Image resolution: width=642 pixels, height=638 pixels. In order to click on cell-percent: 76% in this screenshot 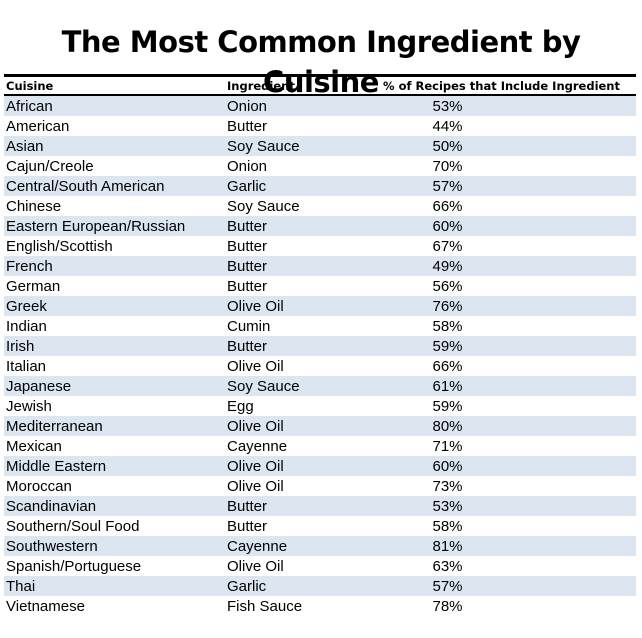, I will do `click(447, 306)`.